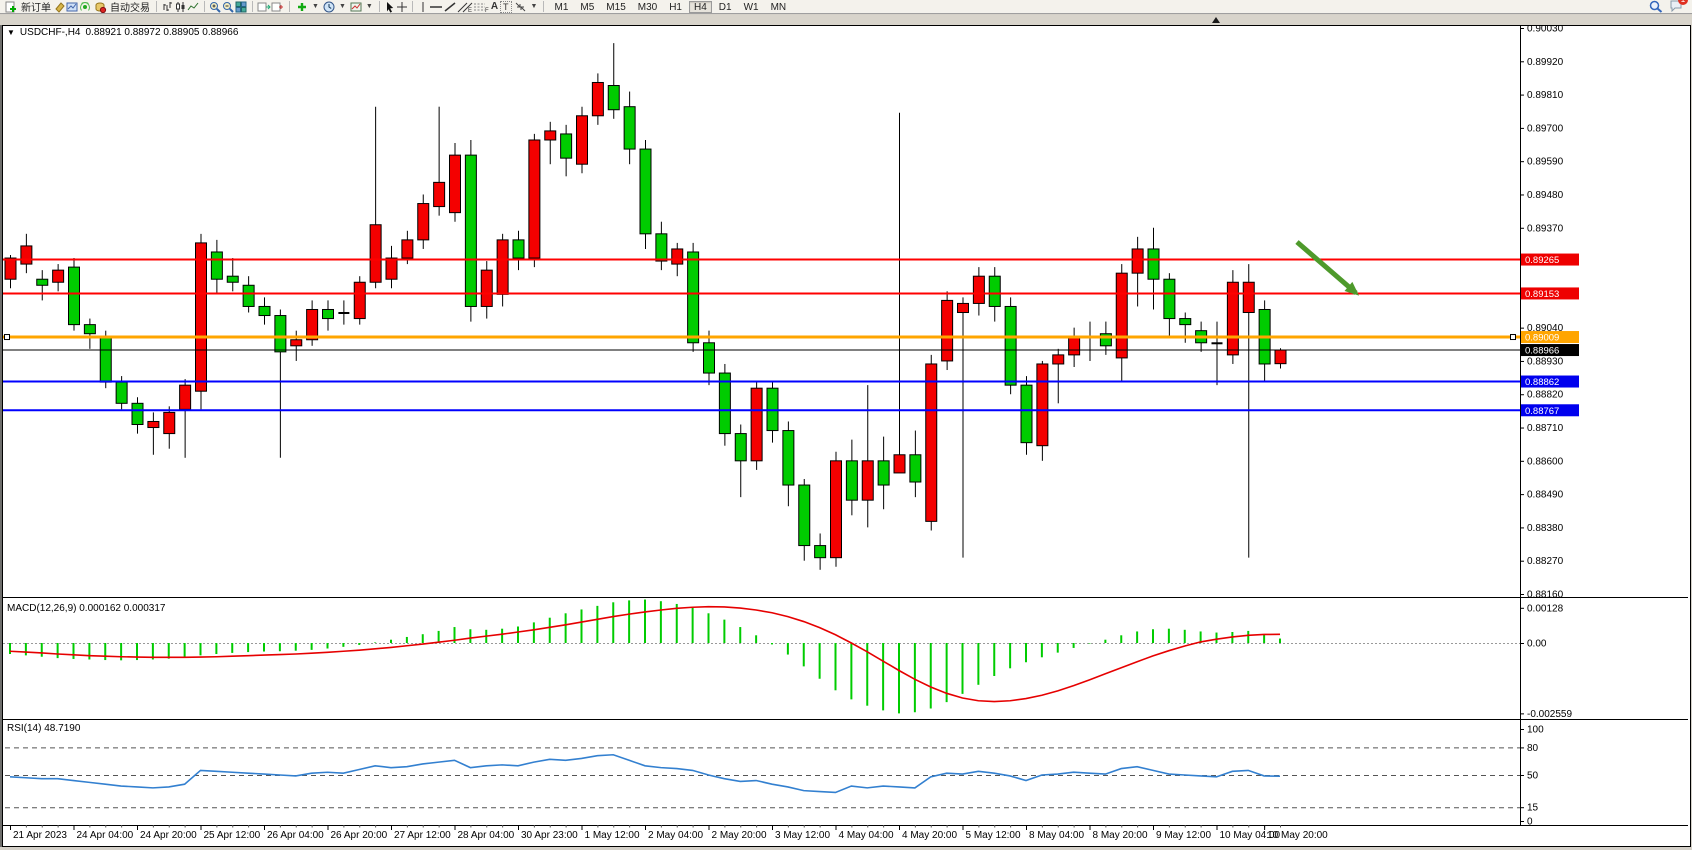 The height and width of the screenshot is (850, 1692). Describe the element at coordinates (295, 835) in the screenshot. I see `svg-text: 26 Apr 04:00` at that location.